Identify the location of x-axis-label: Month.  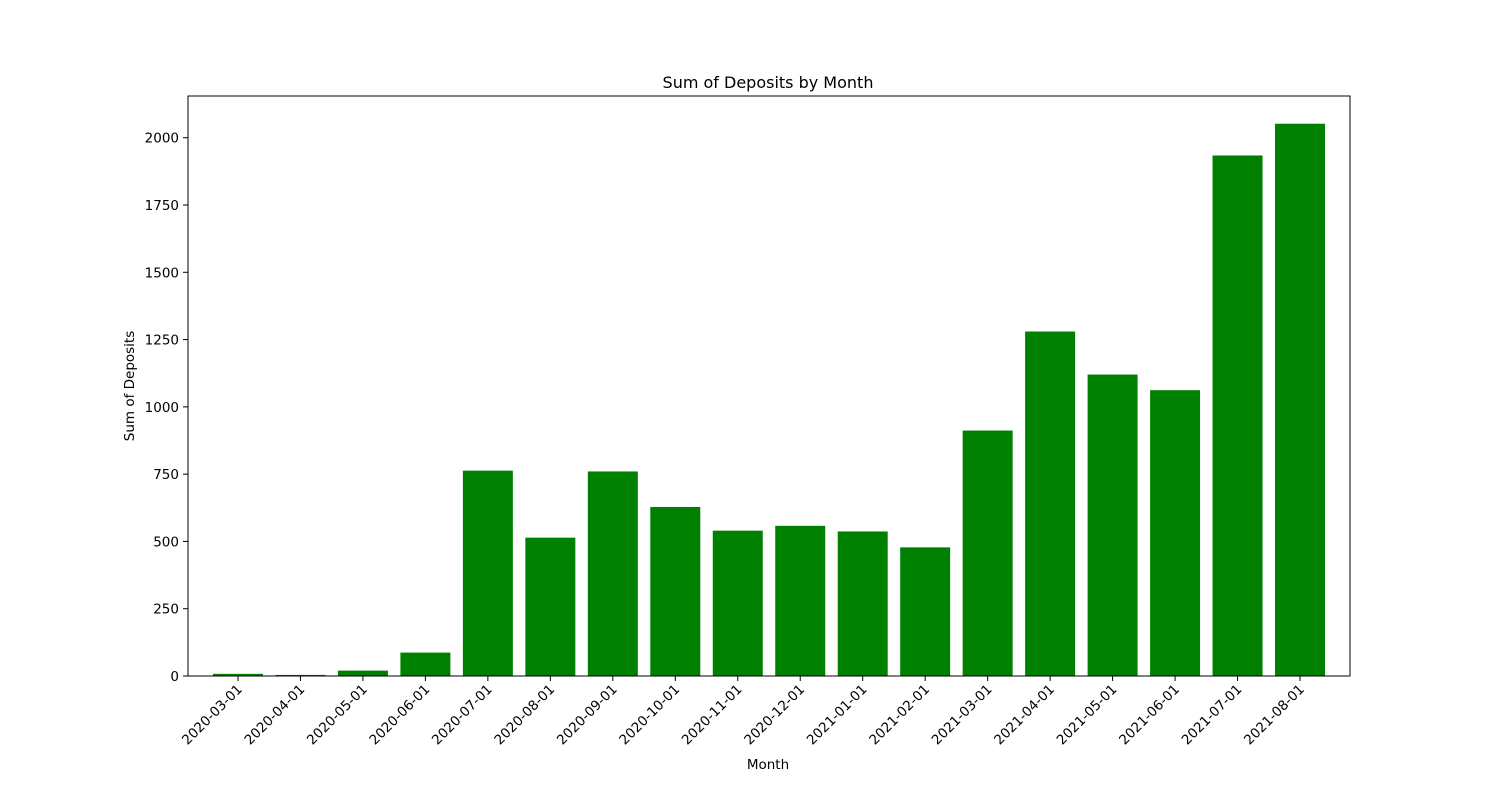
(768, 765).